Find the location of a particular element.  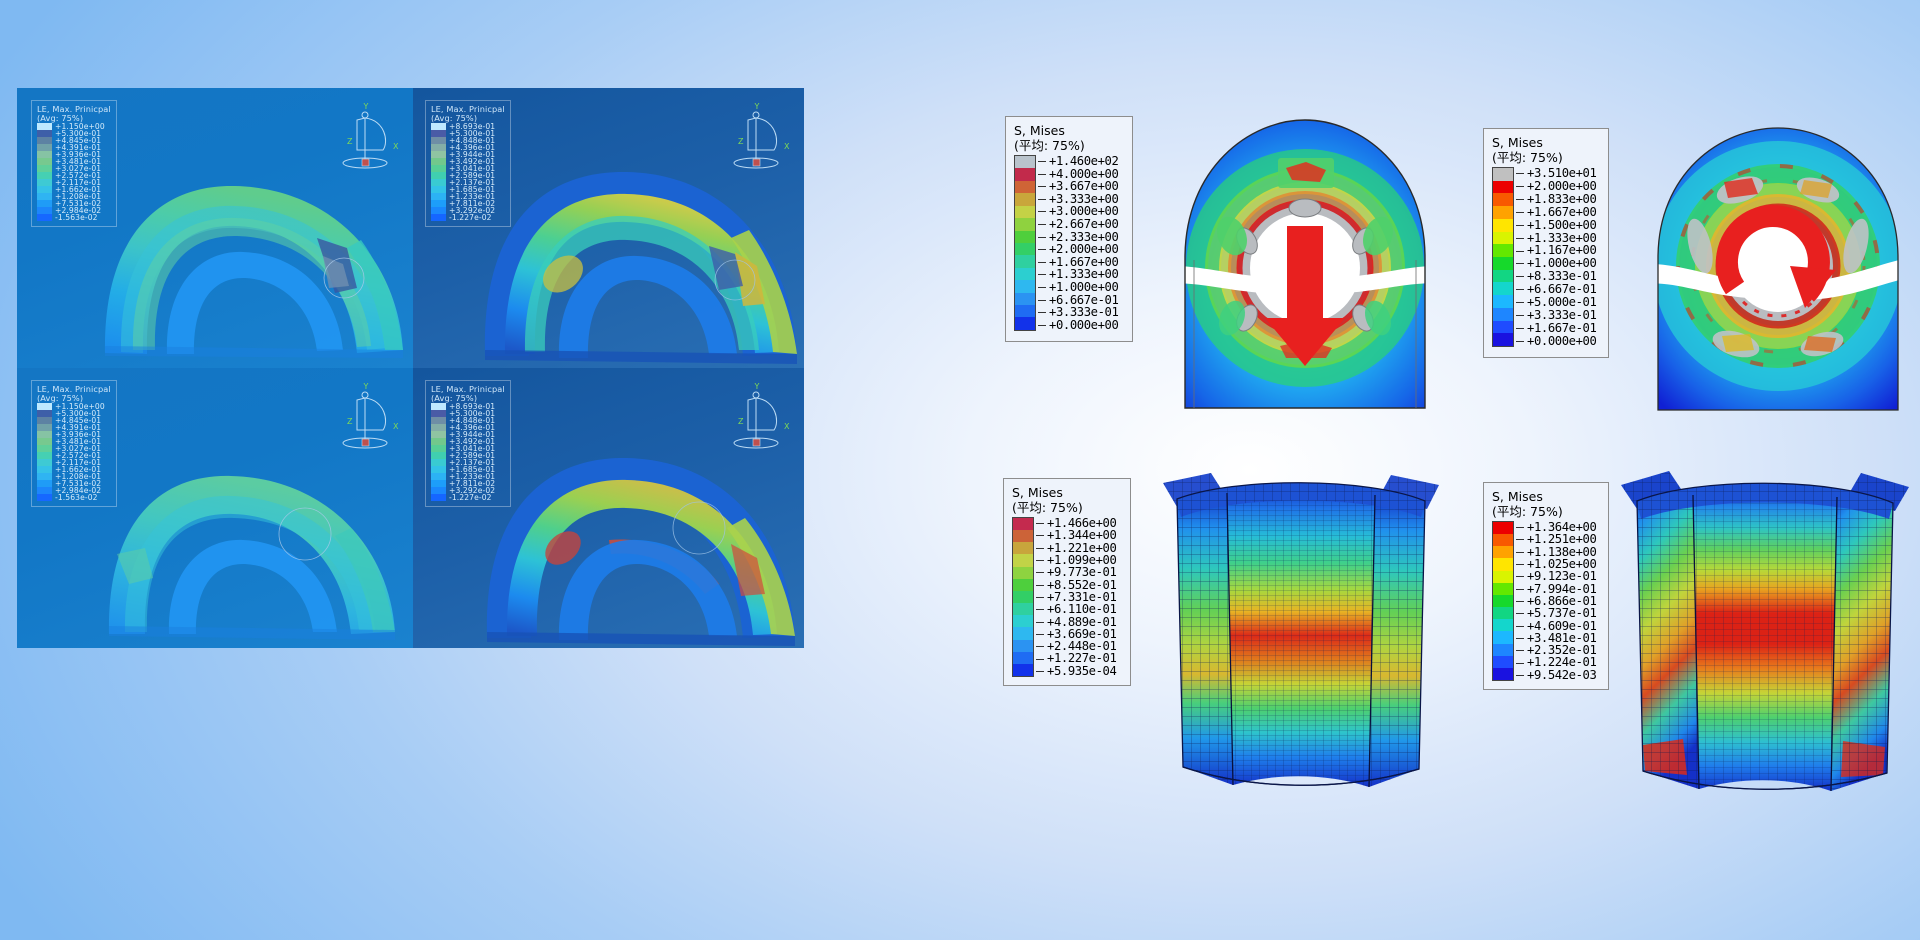

legend-tick-3: +3.333e+00 is located at coordinates (1078, 199).